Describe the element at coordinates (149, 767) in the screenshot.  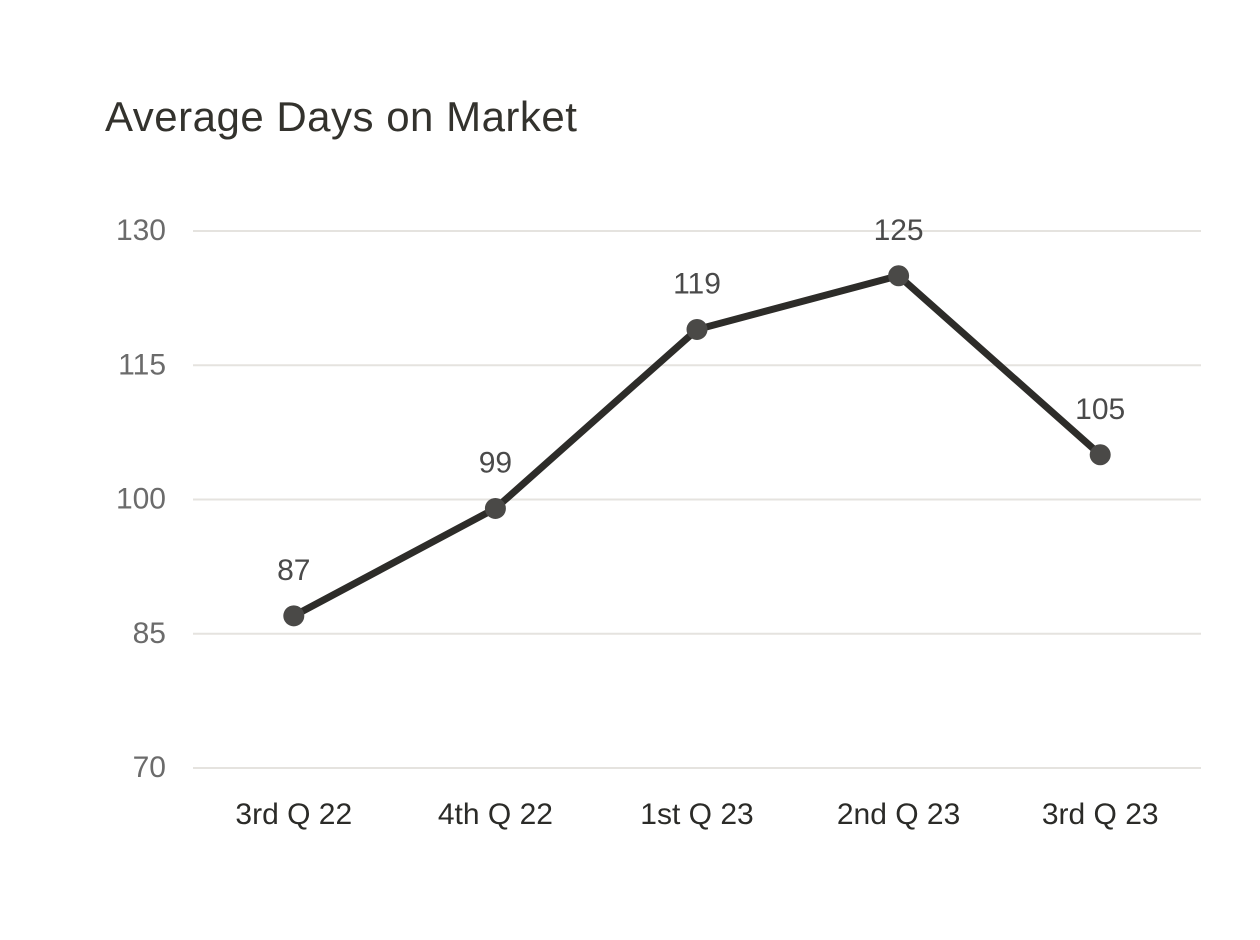
I see `y-tick-label: 70` at that location.